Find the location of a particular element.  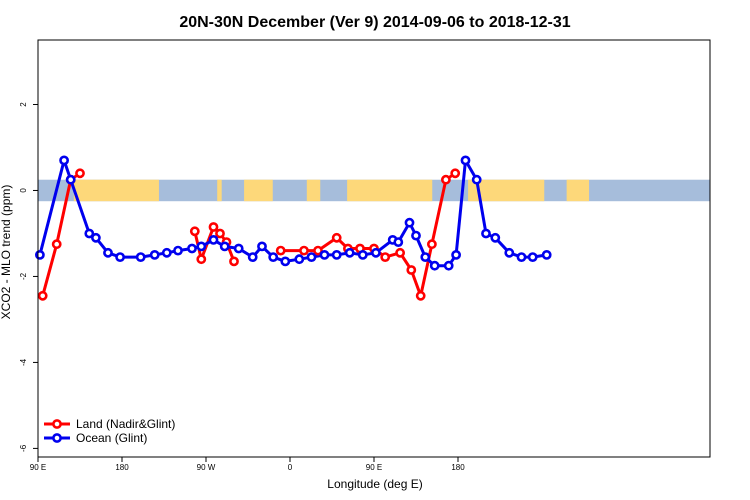

legend-label-1: Ocean (Glint) is located at coordinates (111, 438).